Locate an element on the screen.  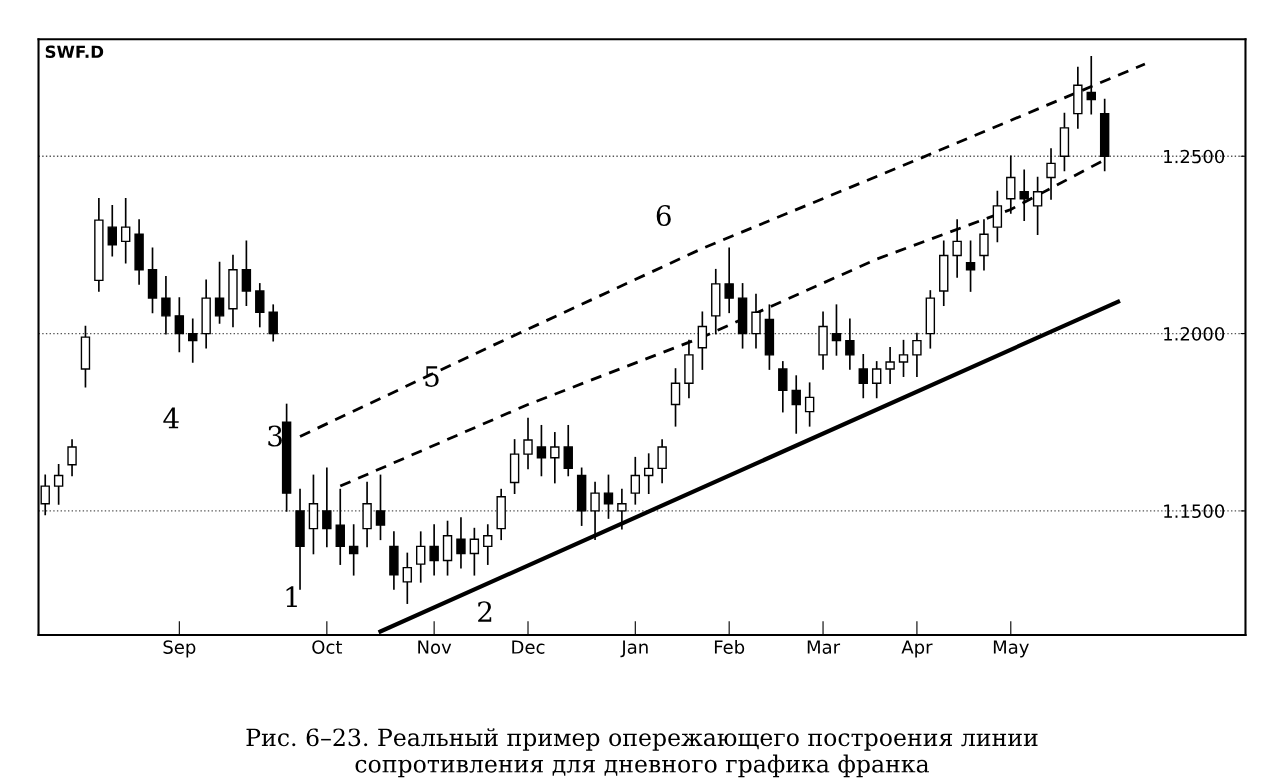
x-tick-label: Dec is located at coordinates (528, 647).